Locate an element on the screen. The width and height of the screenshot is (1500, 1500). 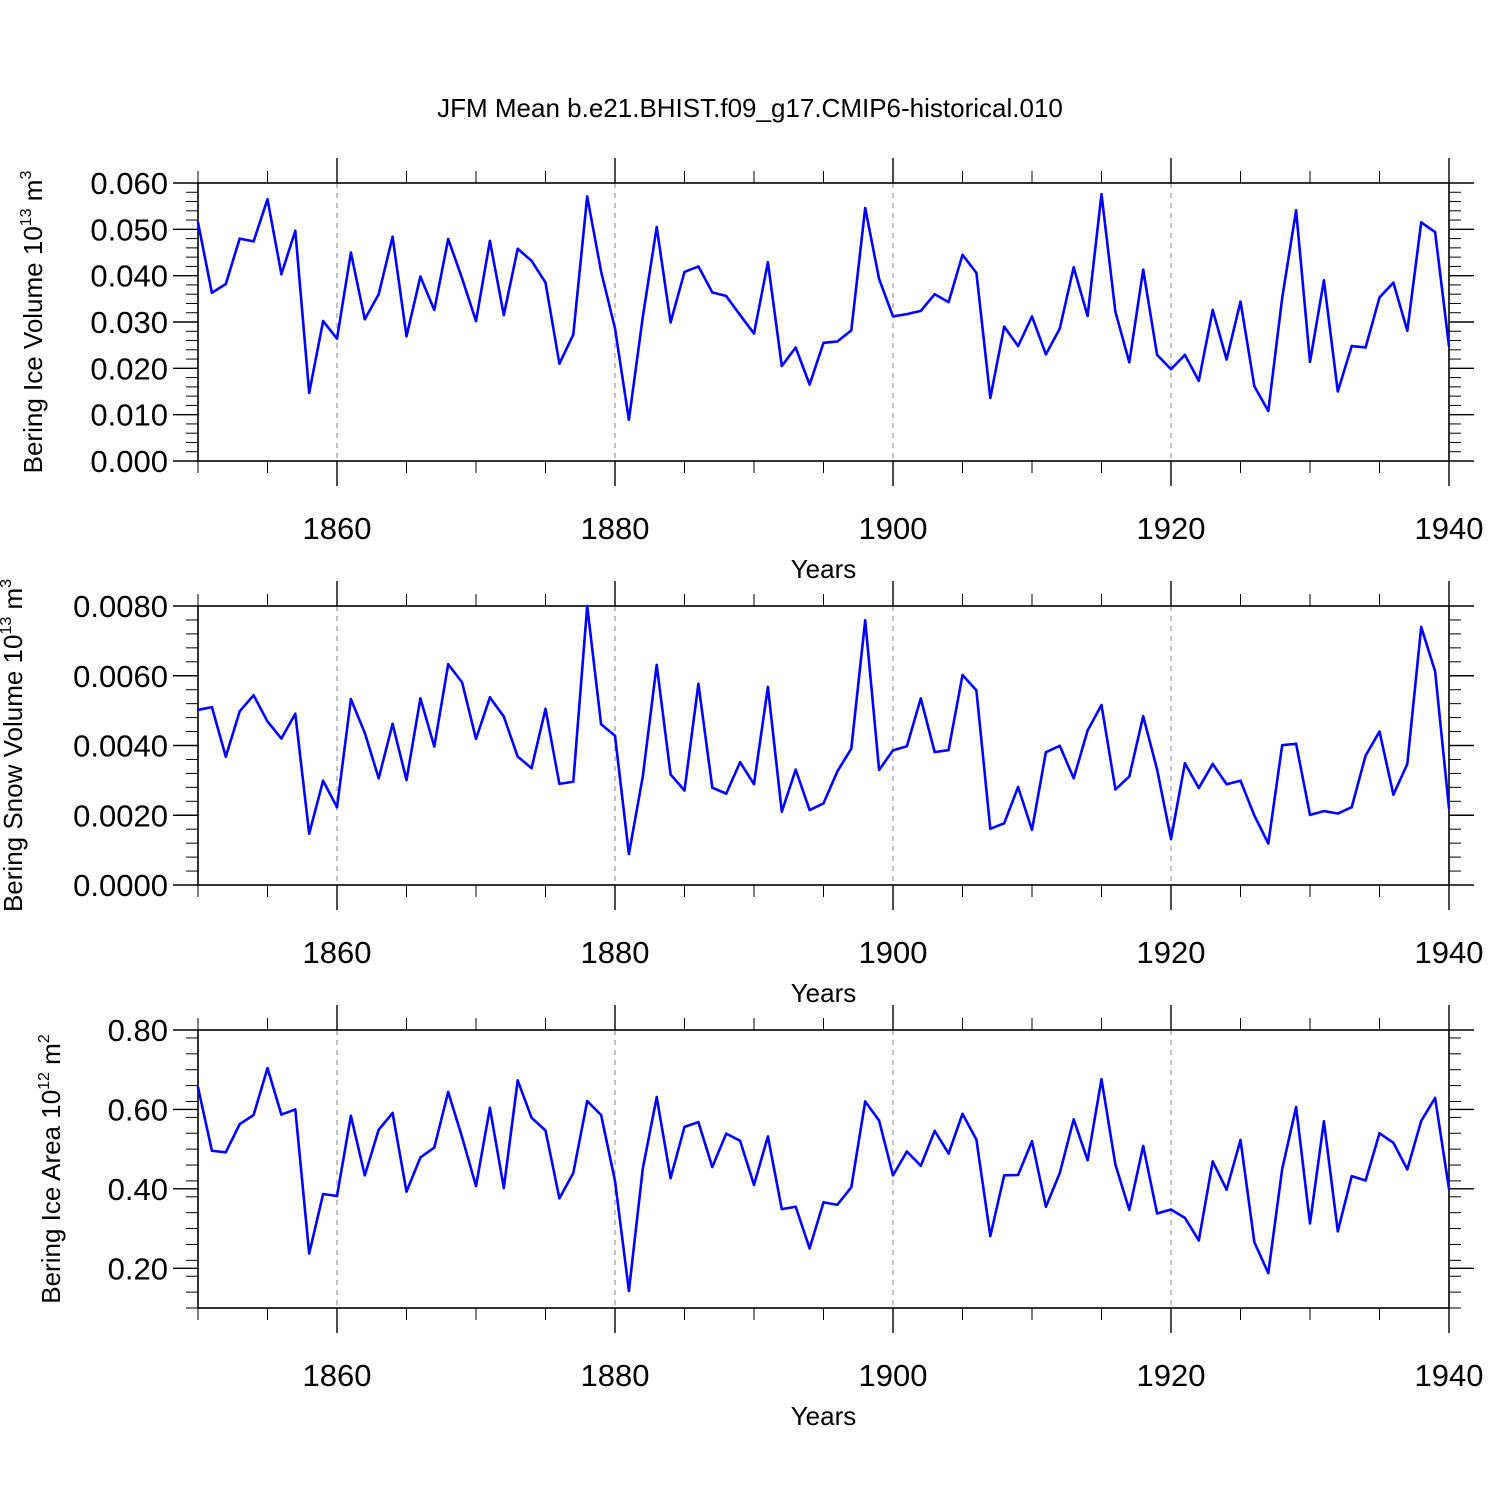
y-tick-label: 0.030 is located at coordinates (129, 322).